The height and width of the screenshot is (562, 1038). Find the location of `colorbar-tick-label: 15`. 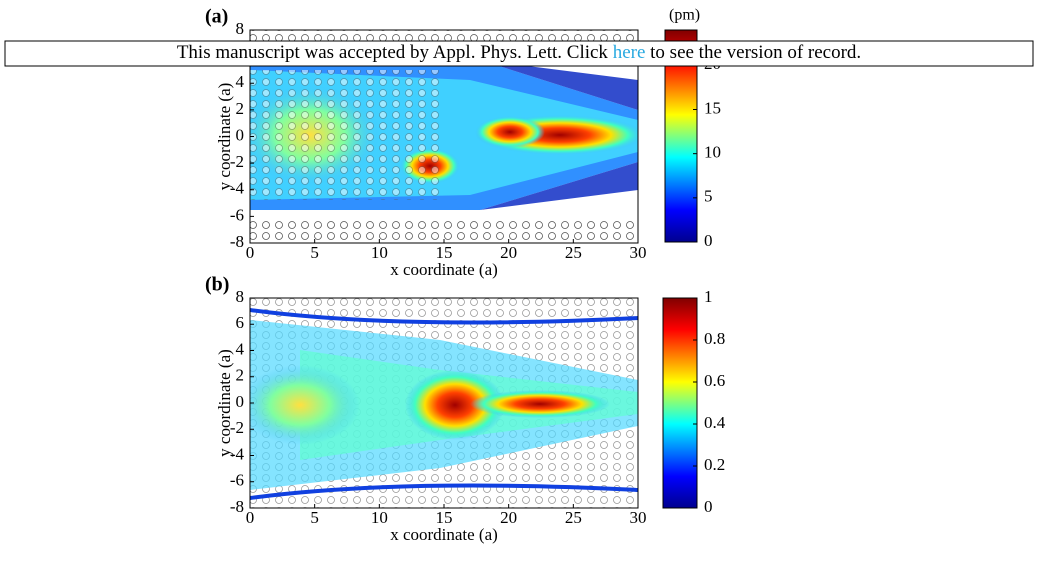

colorbar-tick-label: 15 is located at coordinates (712, 107).